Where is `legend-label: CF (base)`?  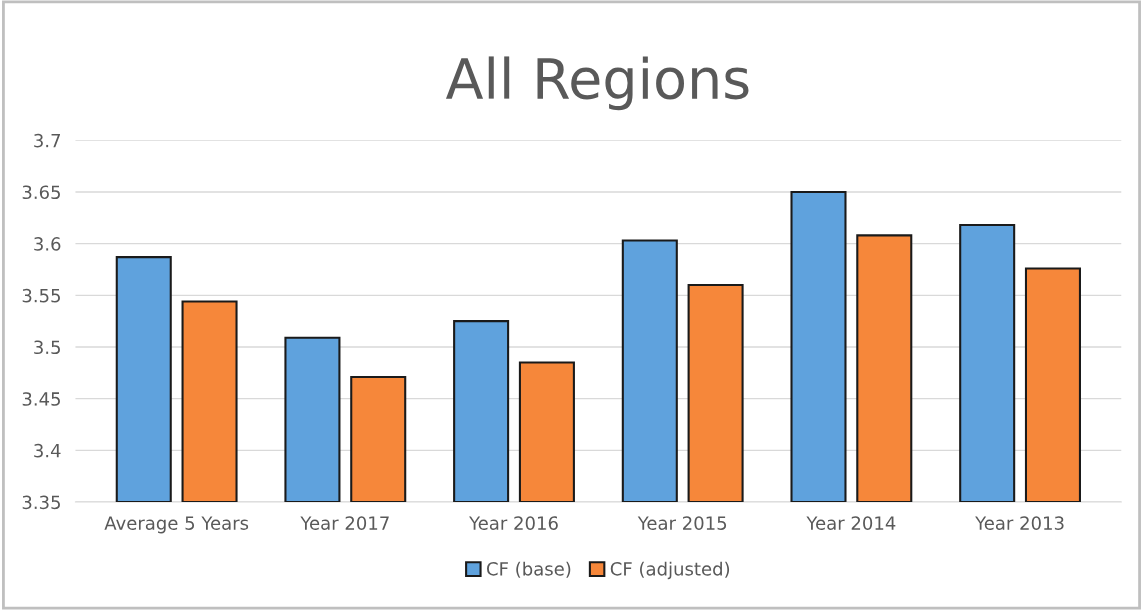
legend-label: CF (base) is located at coordinates (528, 569).